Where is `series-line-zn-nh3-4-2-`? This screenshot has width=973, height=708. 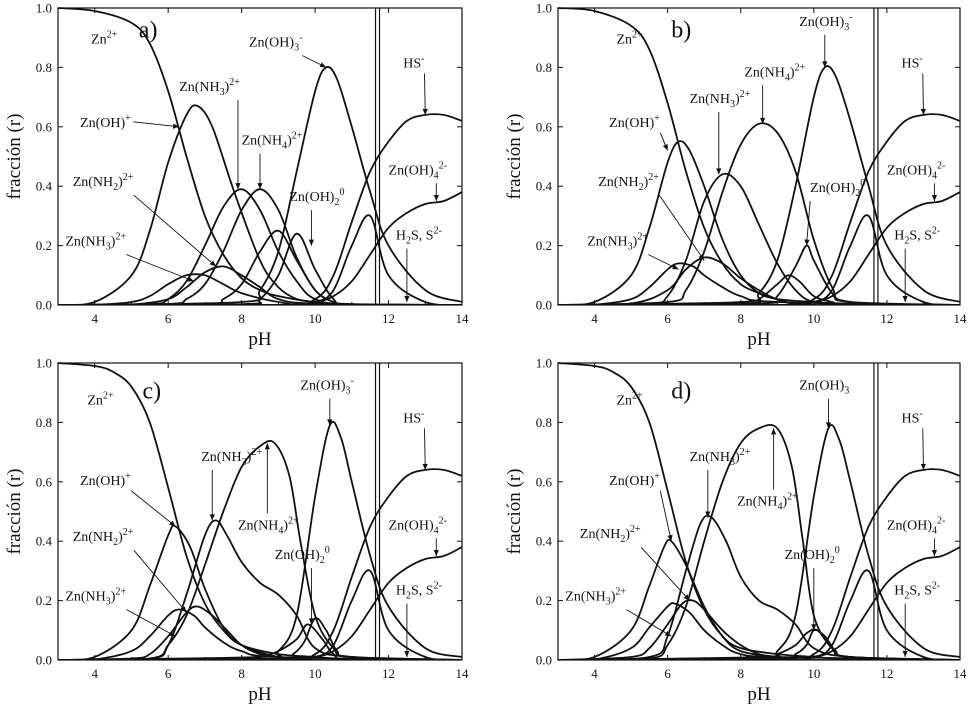 series-line-zn-nh3-4-2- is located at coordinates (759, 213).